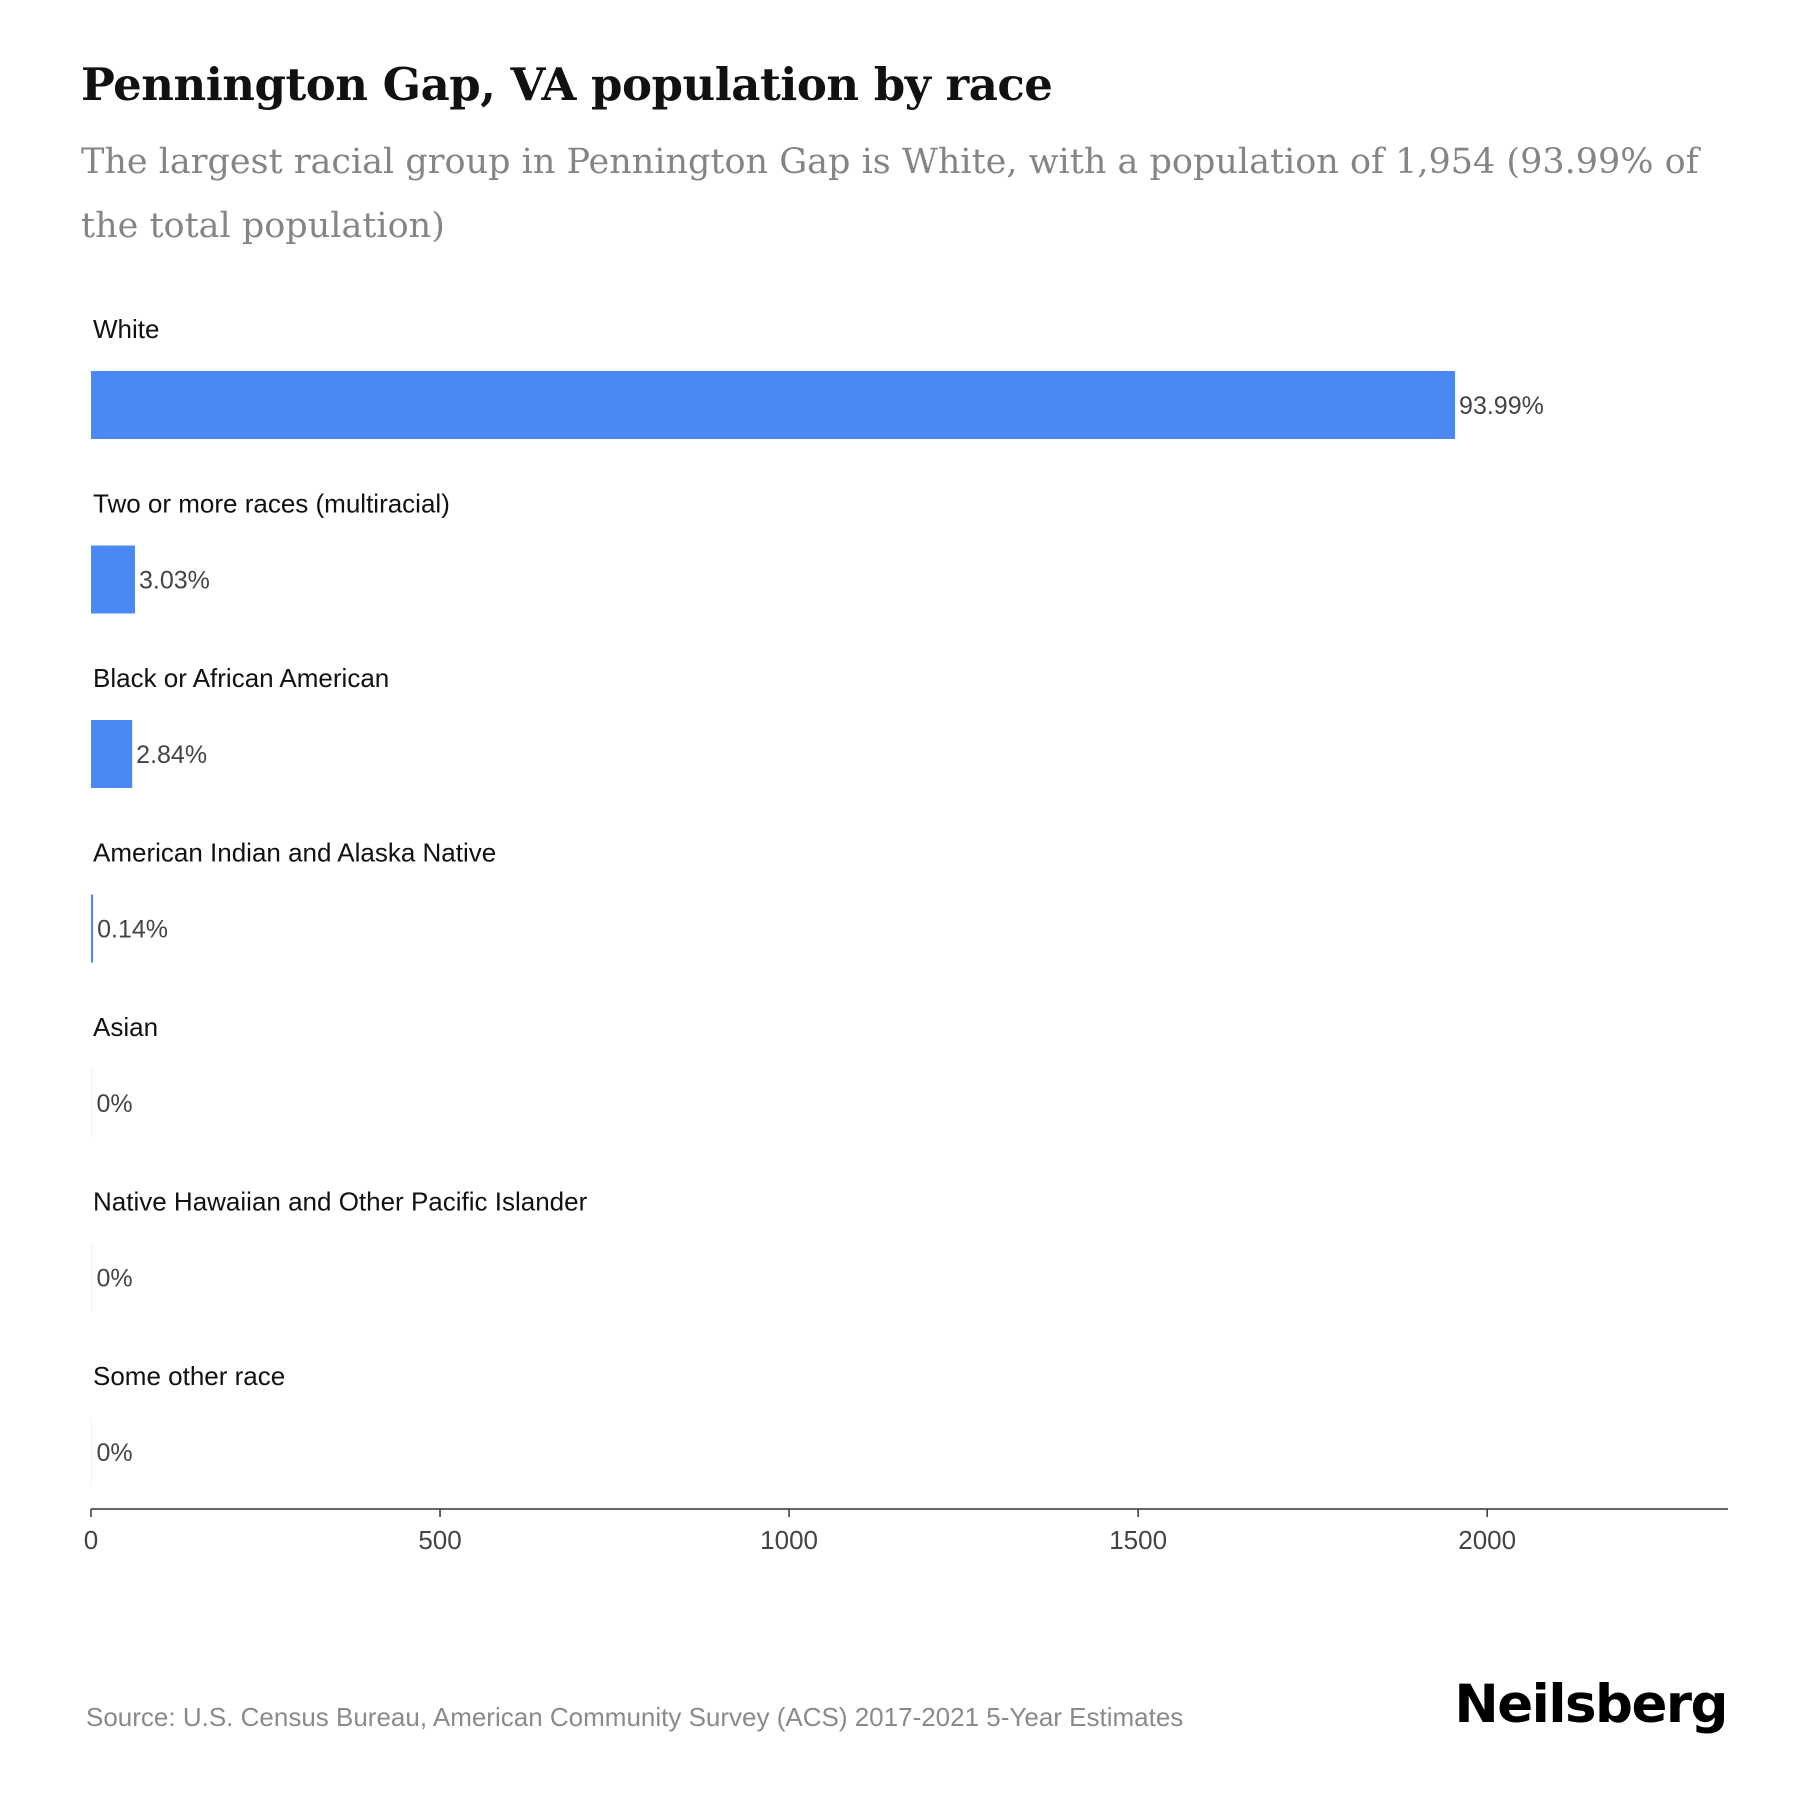 The image size is (1800, 1800). Describe the element at coordinates (439, 1540) in the screenshot. I see `x-tick-label: 500` at that location.